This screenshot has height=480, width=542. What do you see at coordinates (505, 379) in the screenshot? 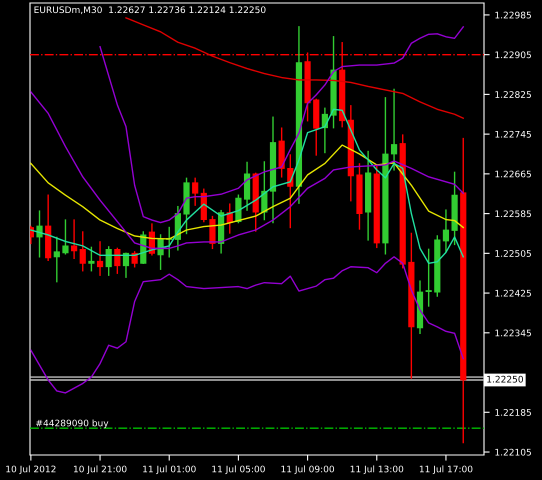
I see `ref-line-label: 1.22250` at bounding box center [505, 379].